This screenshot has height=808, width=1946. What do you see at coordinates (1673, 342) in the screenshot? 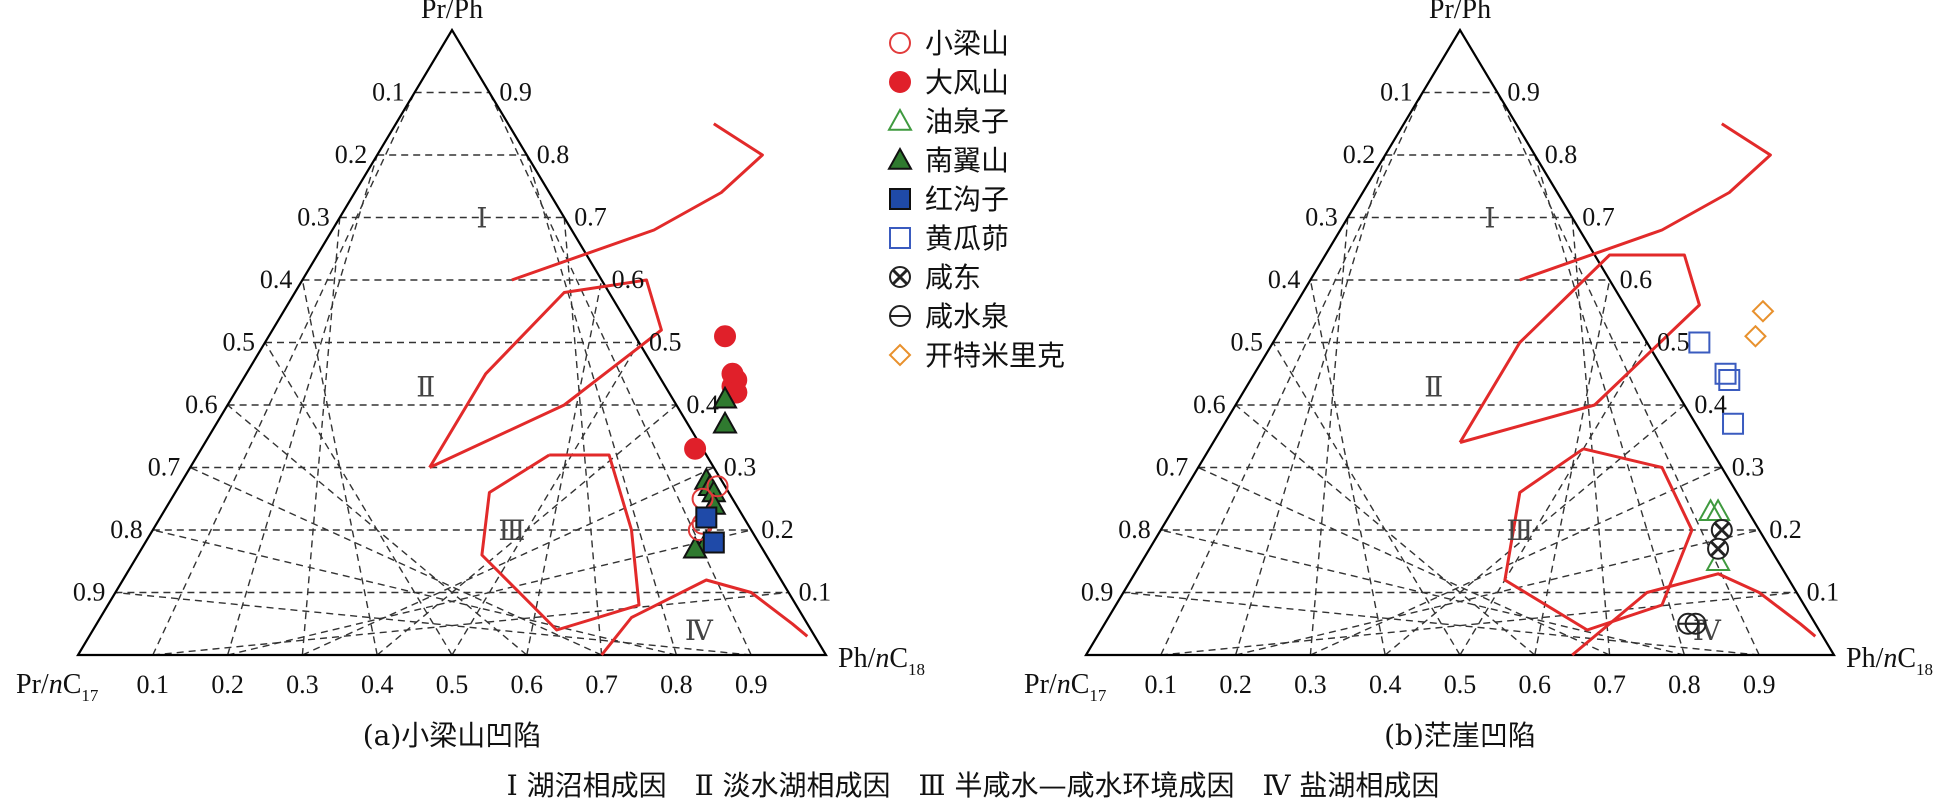
I see `right-axis-tick: 0.5` at bounding box center [1673, 342].